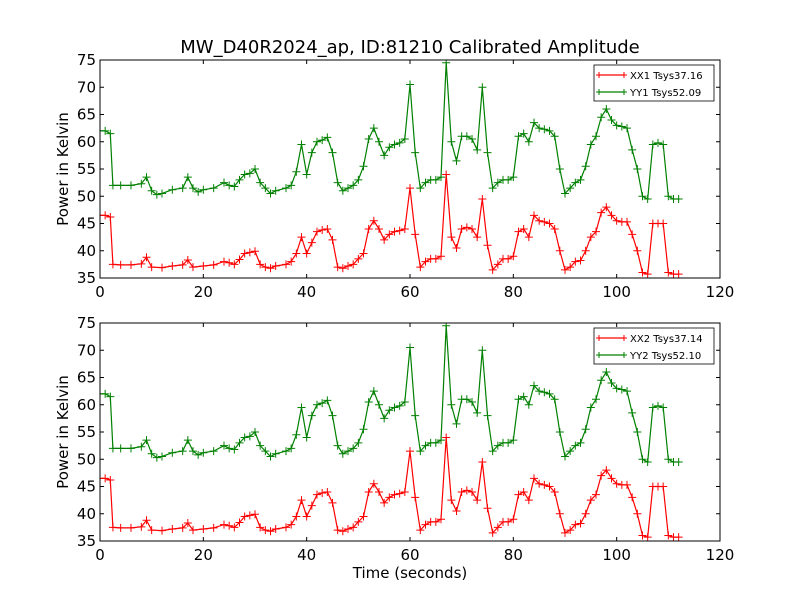 Image resolution: width=800 pixels, height=600 pixels. What do you see at coordinates (720, 555) in the screenshot?
I see `x-tick-label: 120` at bounding box center [720, 555].